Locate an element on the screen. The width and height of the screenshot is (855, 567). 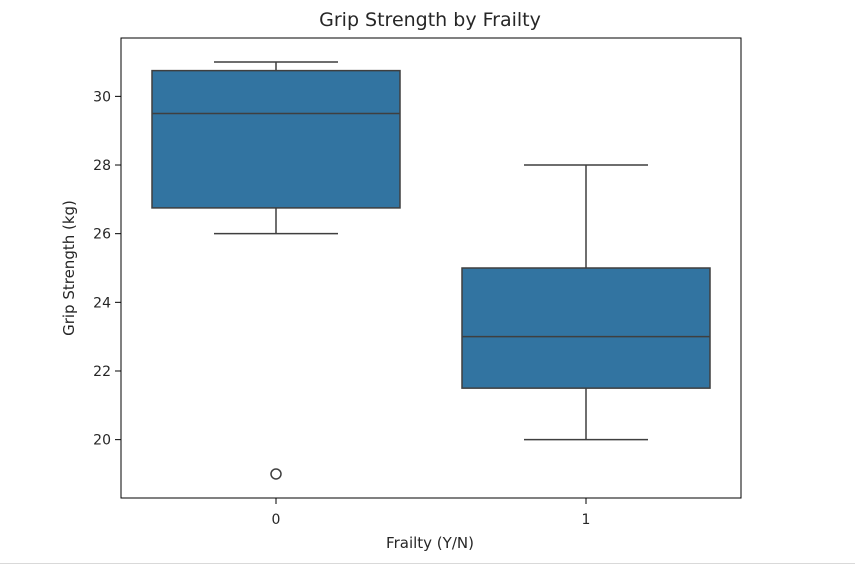
y-tick-label: 24 is located at coordinates (102, 303).